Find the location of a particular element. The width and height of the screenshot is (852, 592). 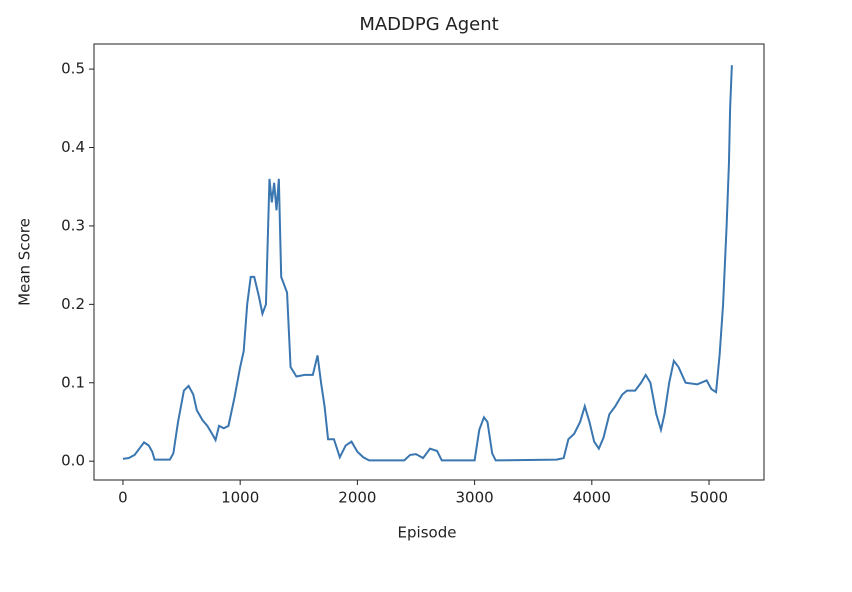

y-tick-label: 0.5 is located at coordinates (73, 69).